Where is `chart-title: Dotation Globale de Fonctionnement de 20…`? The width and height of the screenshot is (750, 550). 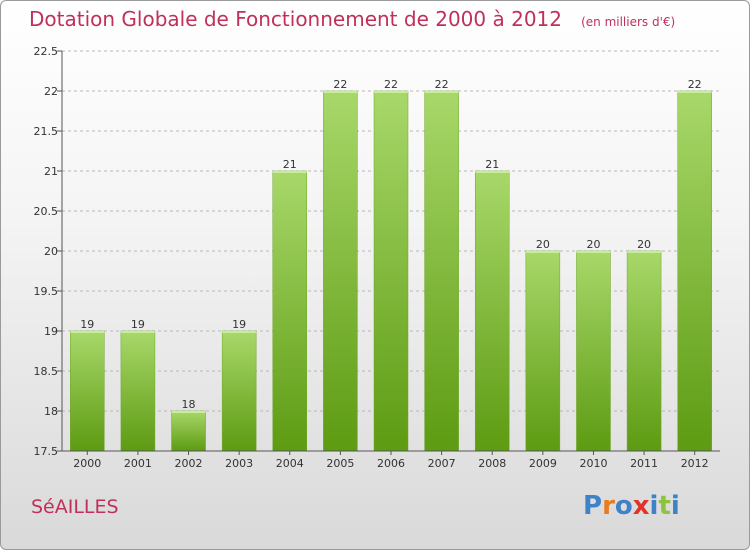 chart-title: Dotation Globale de Fonctionnement de 20… is located at coordinates (295, 19).